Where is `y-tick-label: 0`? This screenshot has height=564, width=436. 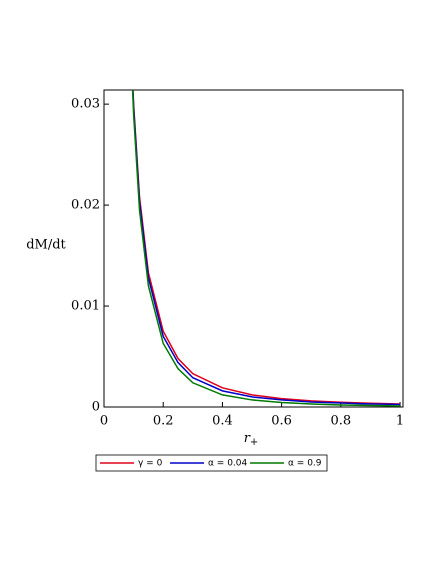 y-tick-label: 0 is located at coordinates (96, 407).